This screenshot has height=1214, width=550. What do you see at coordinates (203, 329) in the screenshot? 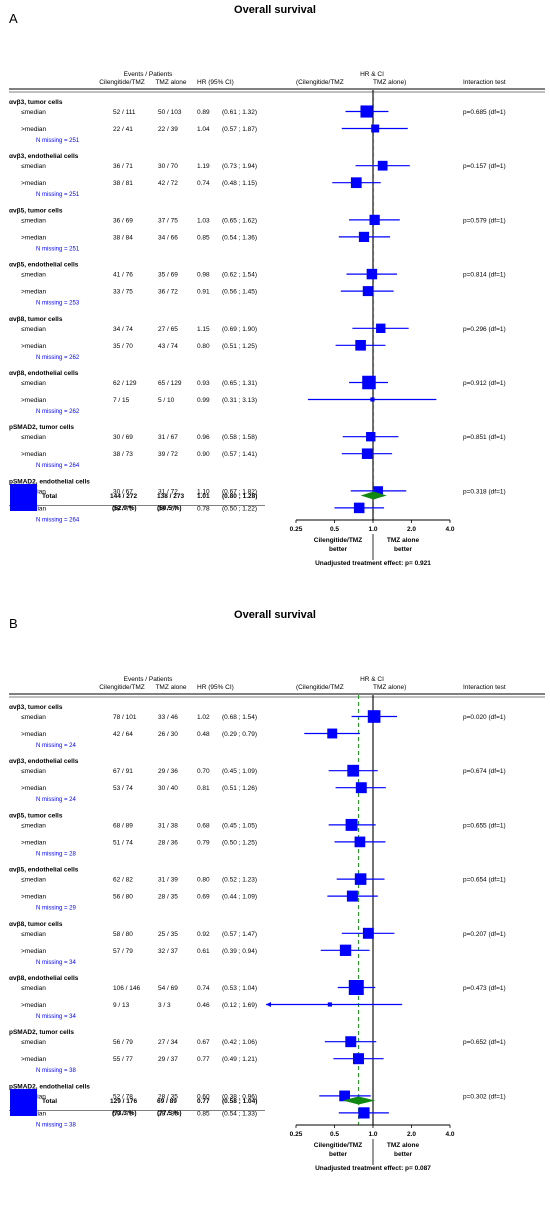
I see `hazard-ratio: 1.15` at bounding box center [203, 329].